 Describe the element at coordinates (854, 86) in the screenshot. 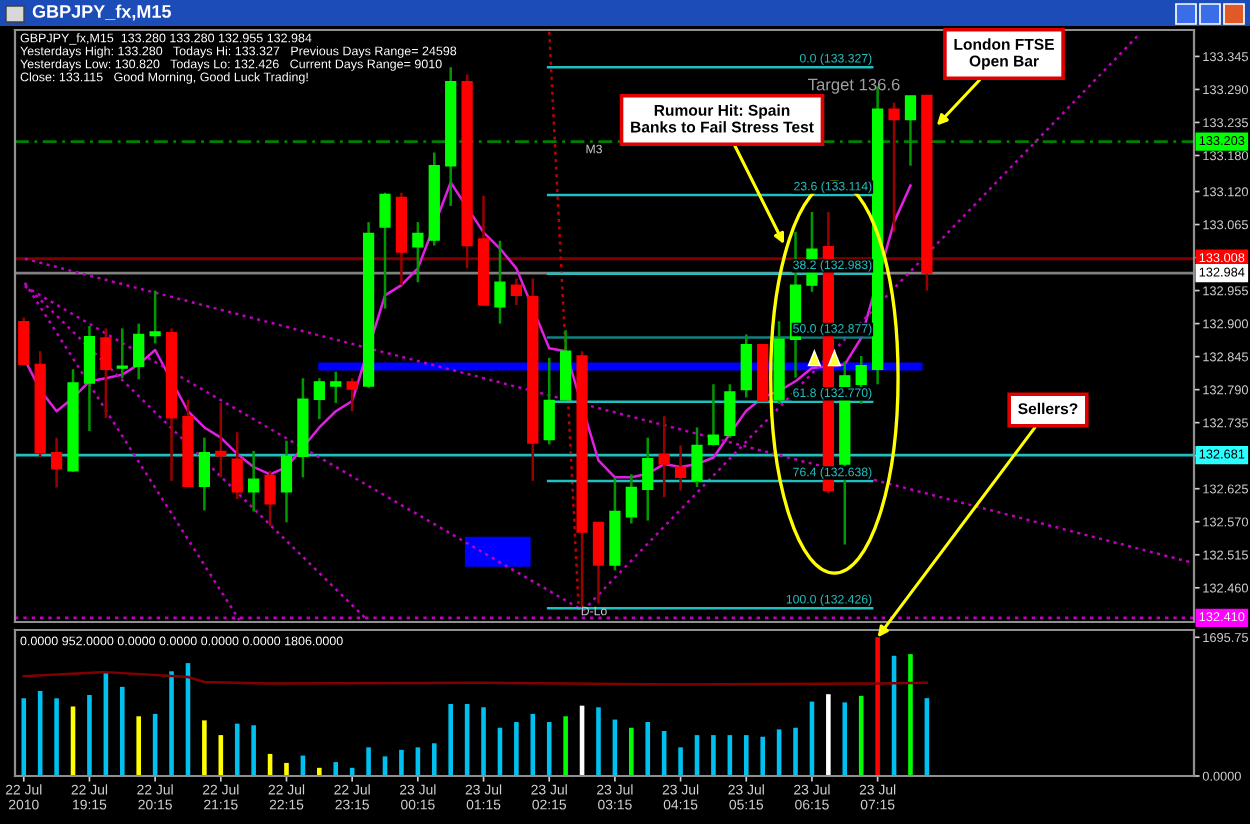

I see `annotation: Target 136.6` at that location.